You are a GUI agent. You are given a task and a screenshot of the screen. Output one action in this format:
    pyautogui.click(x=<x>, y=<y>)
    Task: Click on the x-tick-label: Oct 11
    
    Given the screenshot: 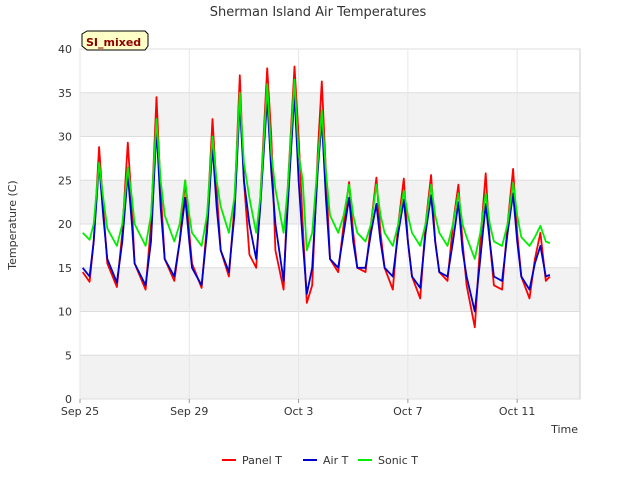 What is the action you would take?
    pyautogui.click(x=517, y=411)
    